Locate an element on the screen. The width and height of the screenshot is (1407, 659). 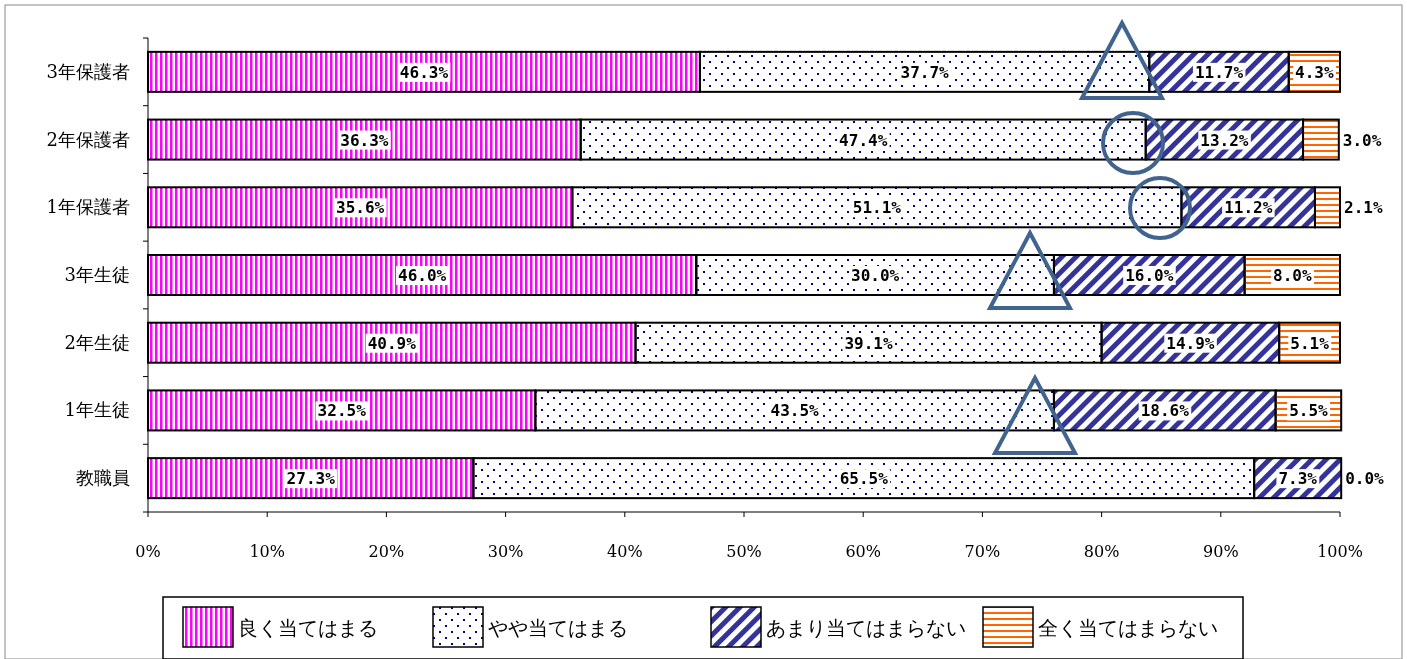
data-label: 3.0% is located at coordinates (1362, 140).